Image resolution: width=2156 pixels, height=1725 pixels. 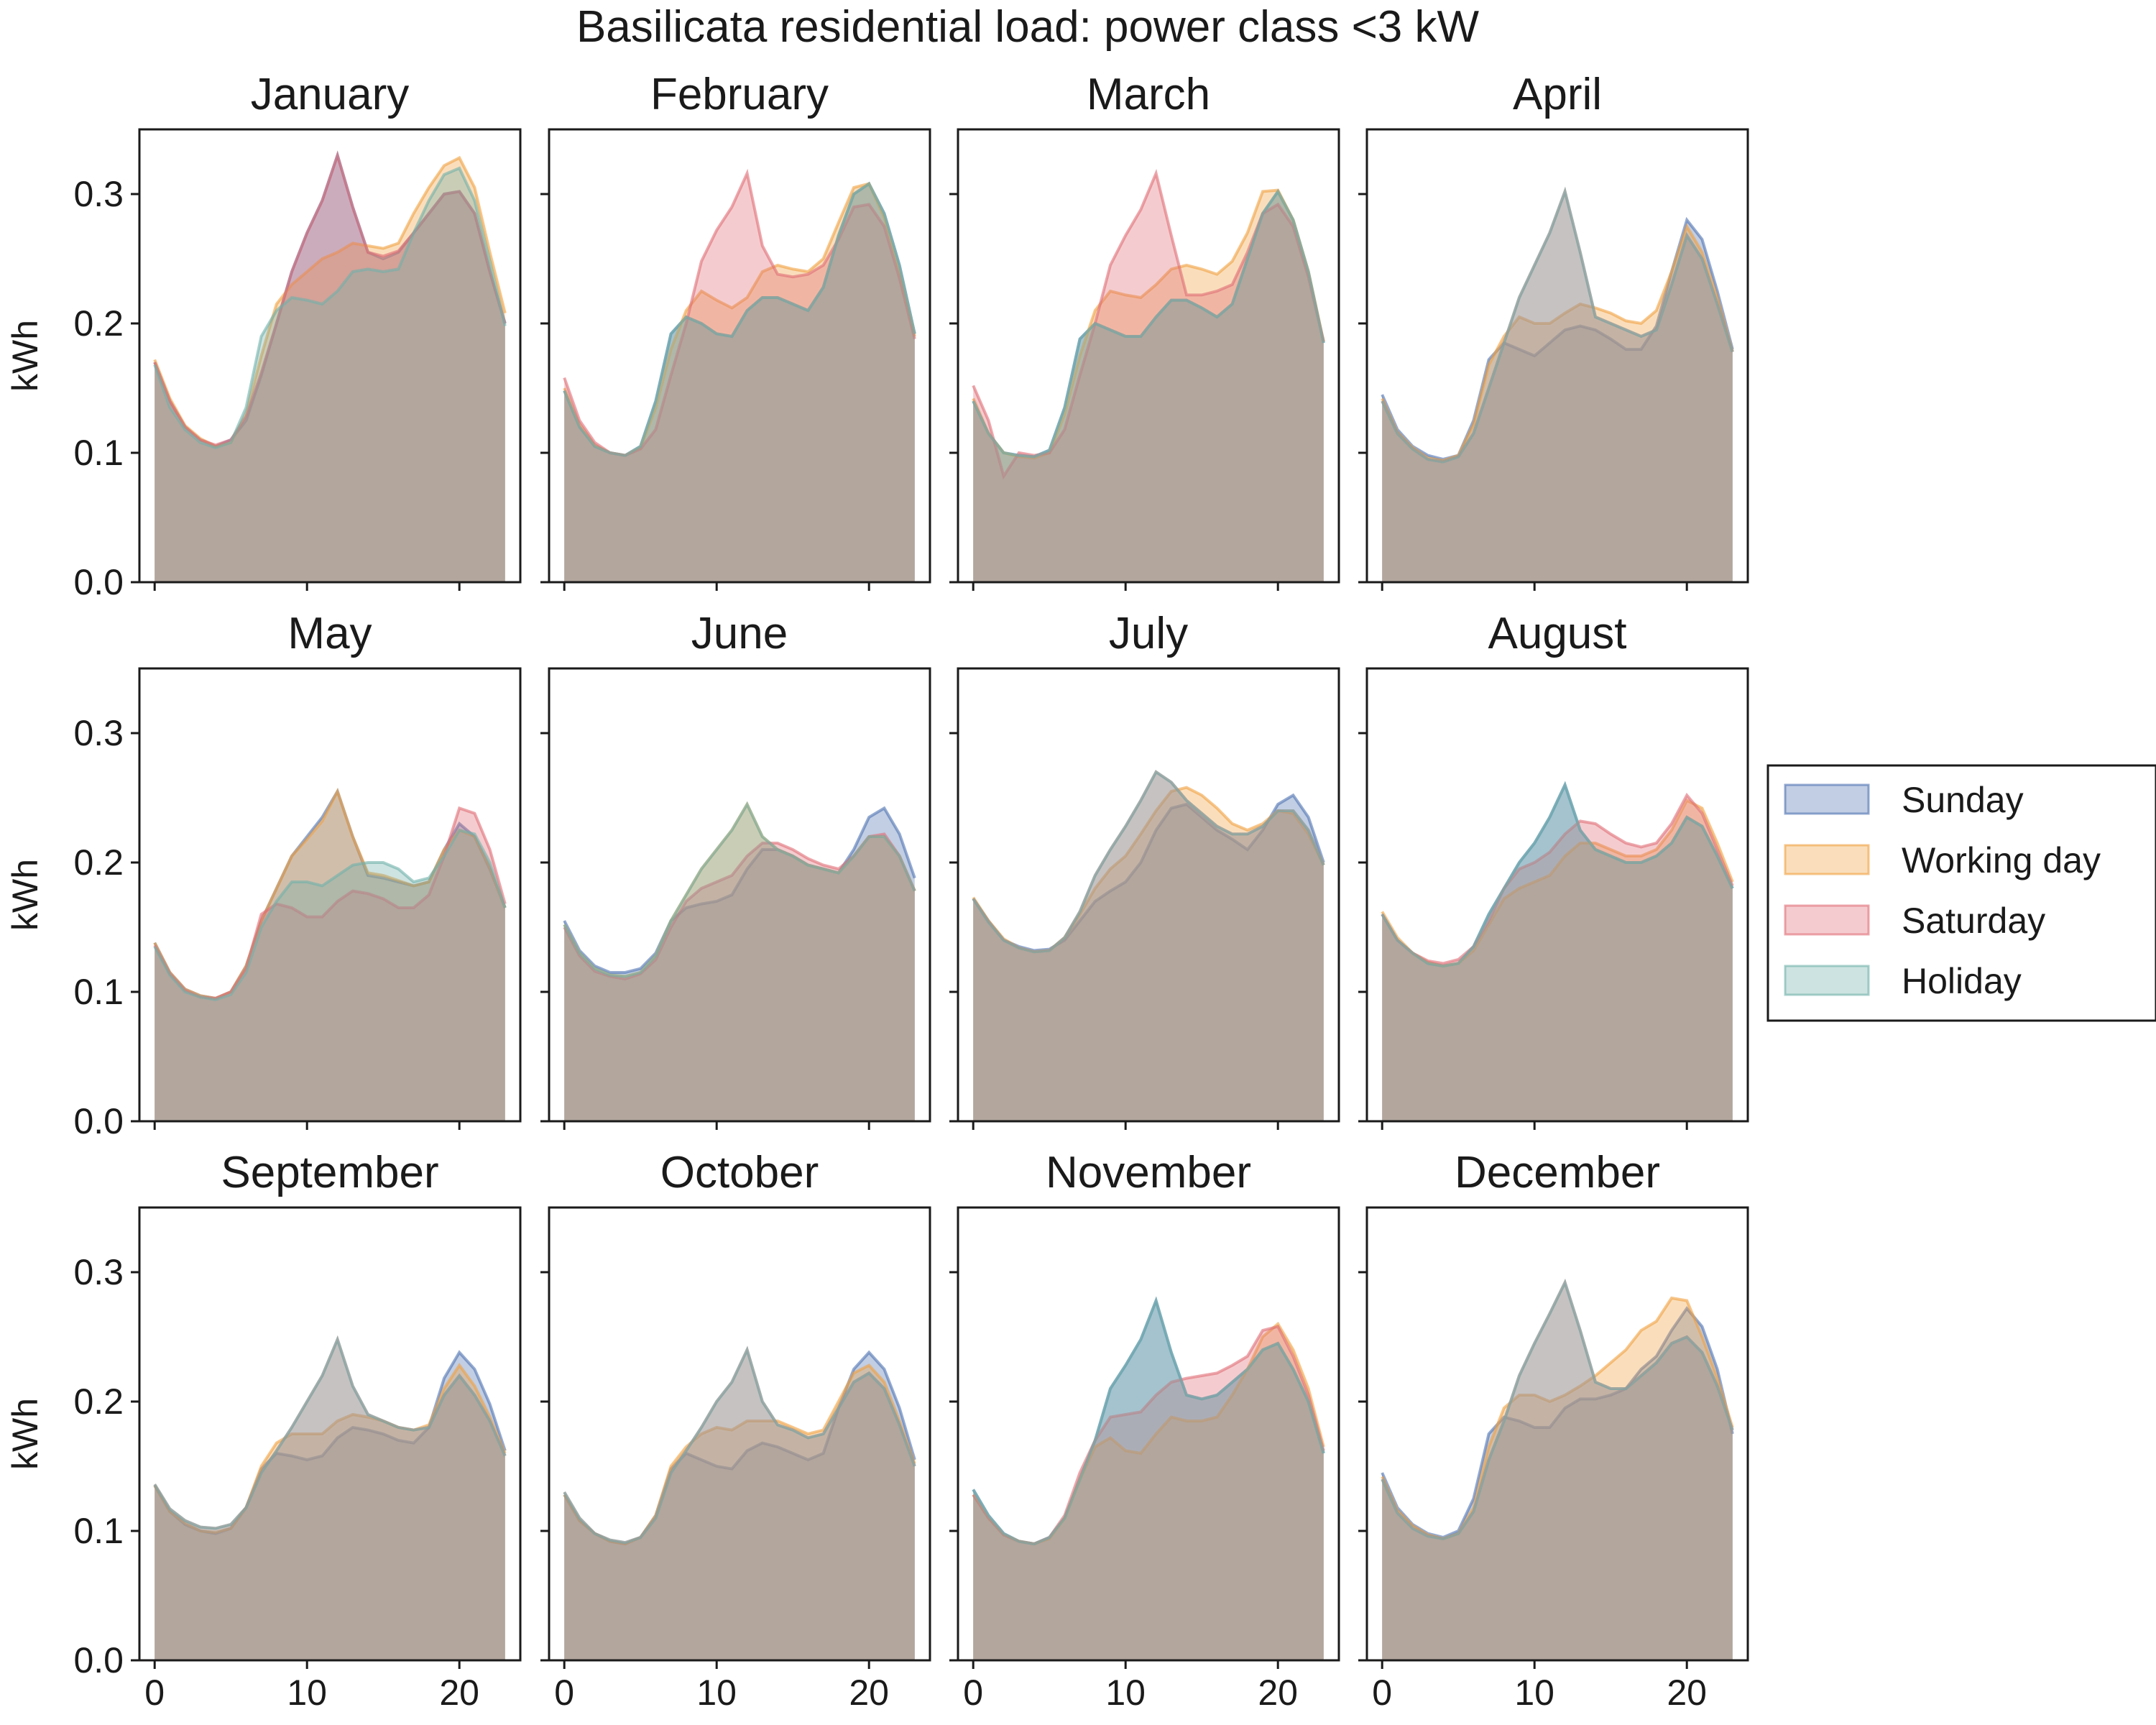 What do you see at coordinates (330, 298) in the screenshot?
I see `line-saturday` at bounding box center [330, 298].